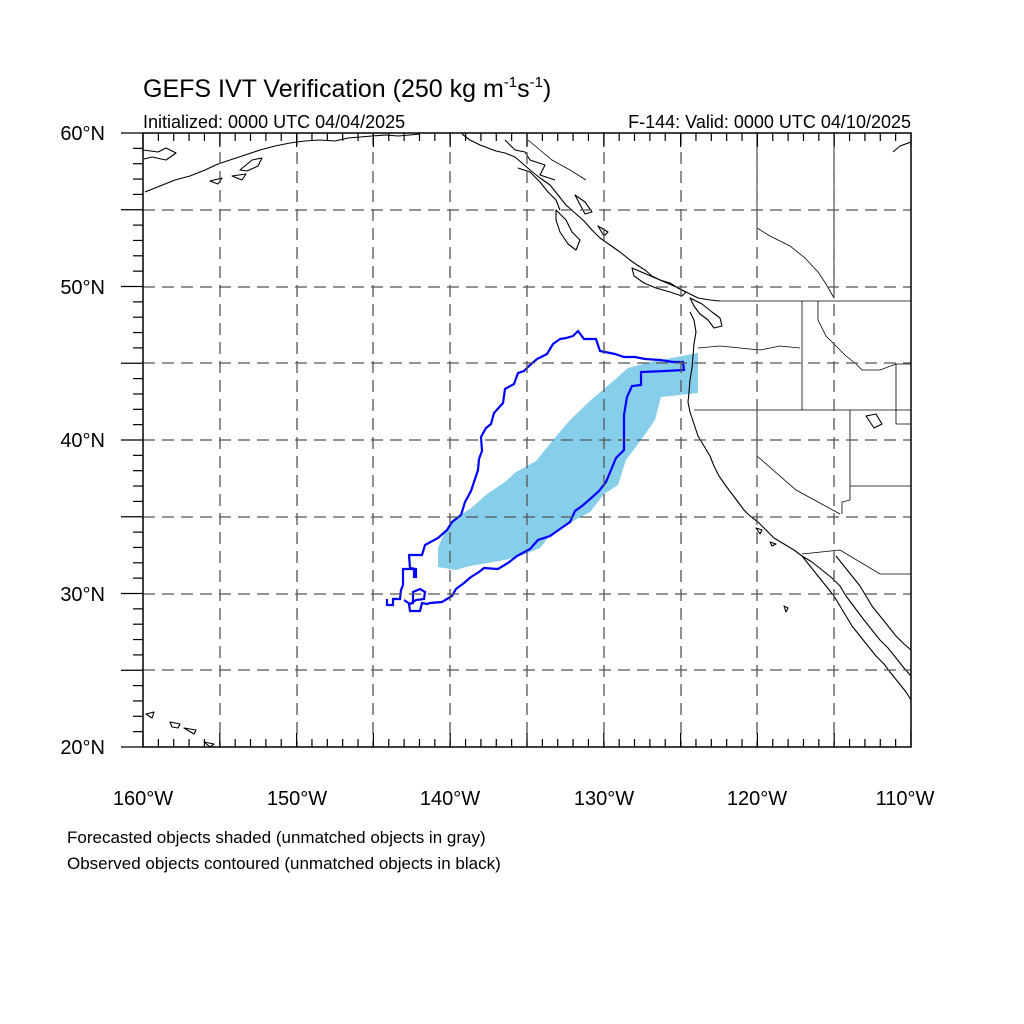 This screenshot has width=1024, height=1024. I want to click on lon-label-150: 150°W, so click(297, 799).